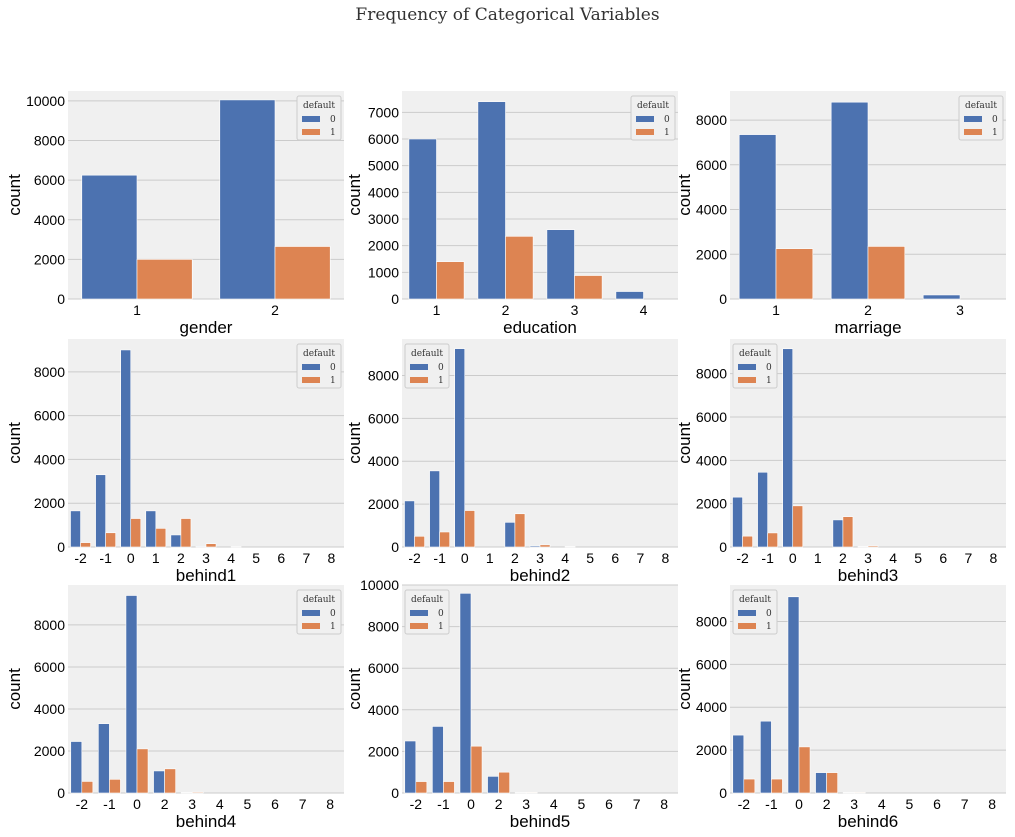 This screenshot has width=1015, height=837. Describe the element at coordinates (45, 101) in the screenshot. I see `y-tick-label: 10000` at that location.